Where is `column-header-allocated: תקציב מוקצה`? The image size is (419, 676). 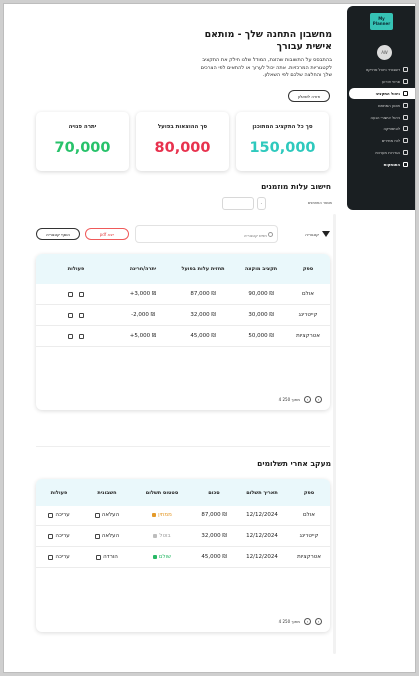
column-header-allocated: תקציב מוקצה is located at coordinates (261, 269).